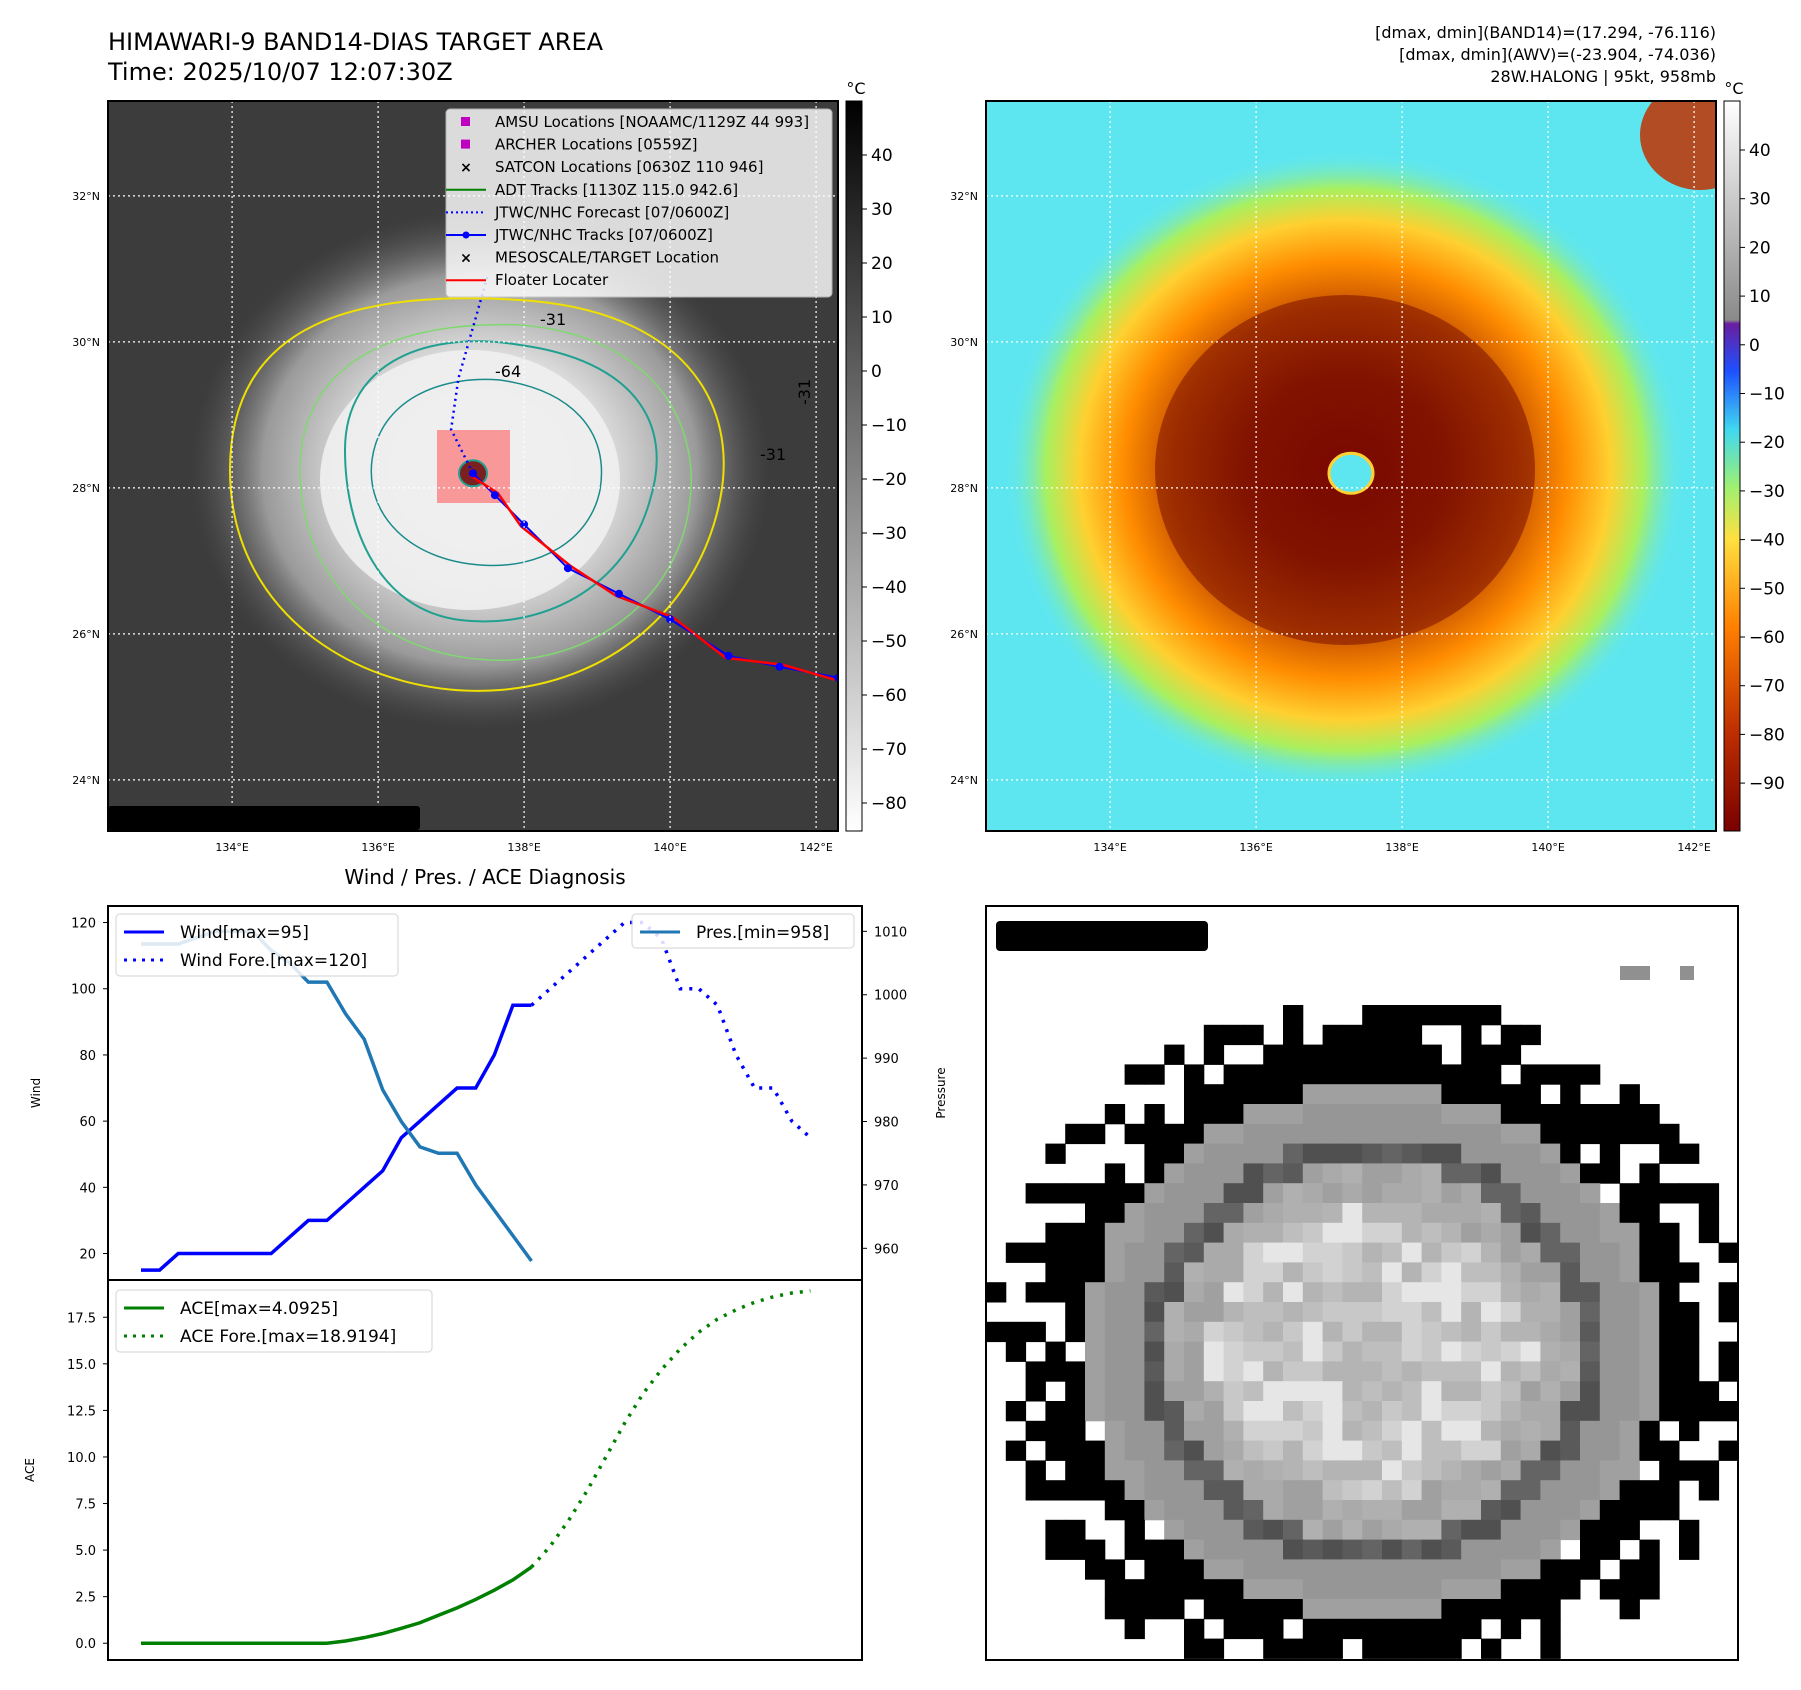  Describe the element at coordinates (889, 696) in the screenshot. I see `colorbar-tick-label: −60` at that location.